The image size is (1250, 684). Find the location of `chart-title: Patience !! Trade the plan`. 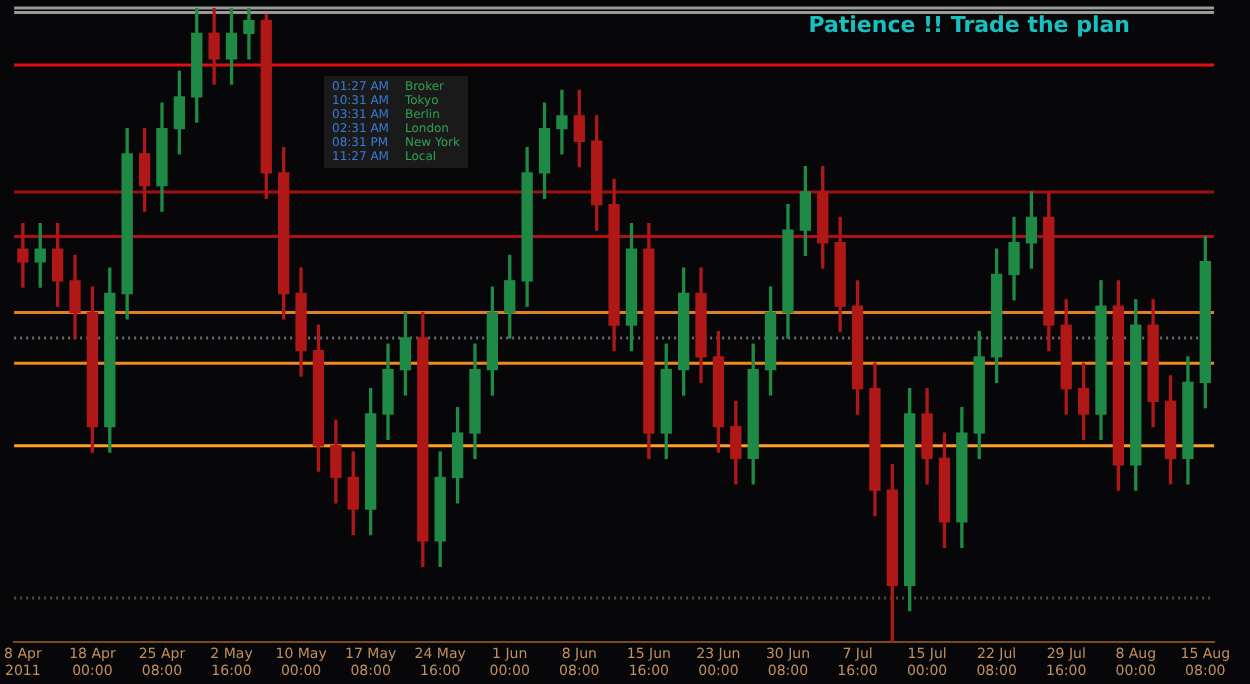

chart-title: Patience !! Trade the plan is located at coordinates (969, 25).